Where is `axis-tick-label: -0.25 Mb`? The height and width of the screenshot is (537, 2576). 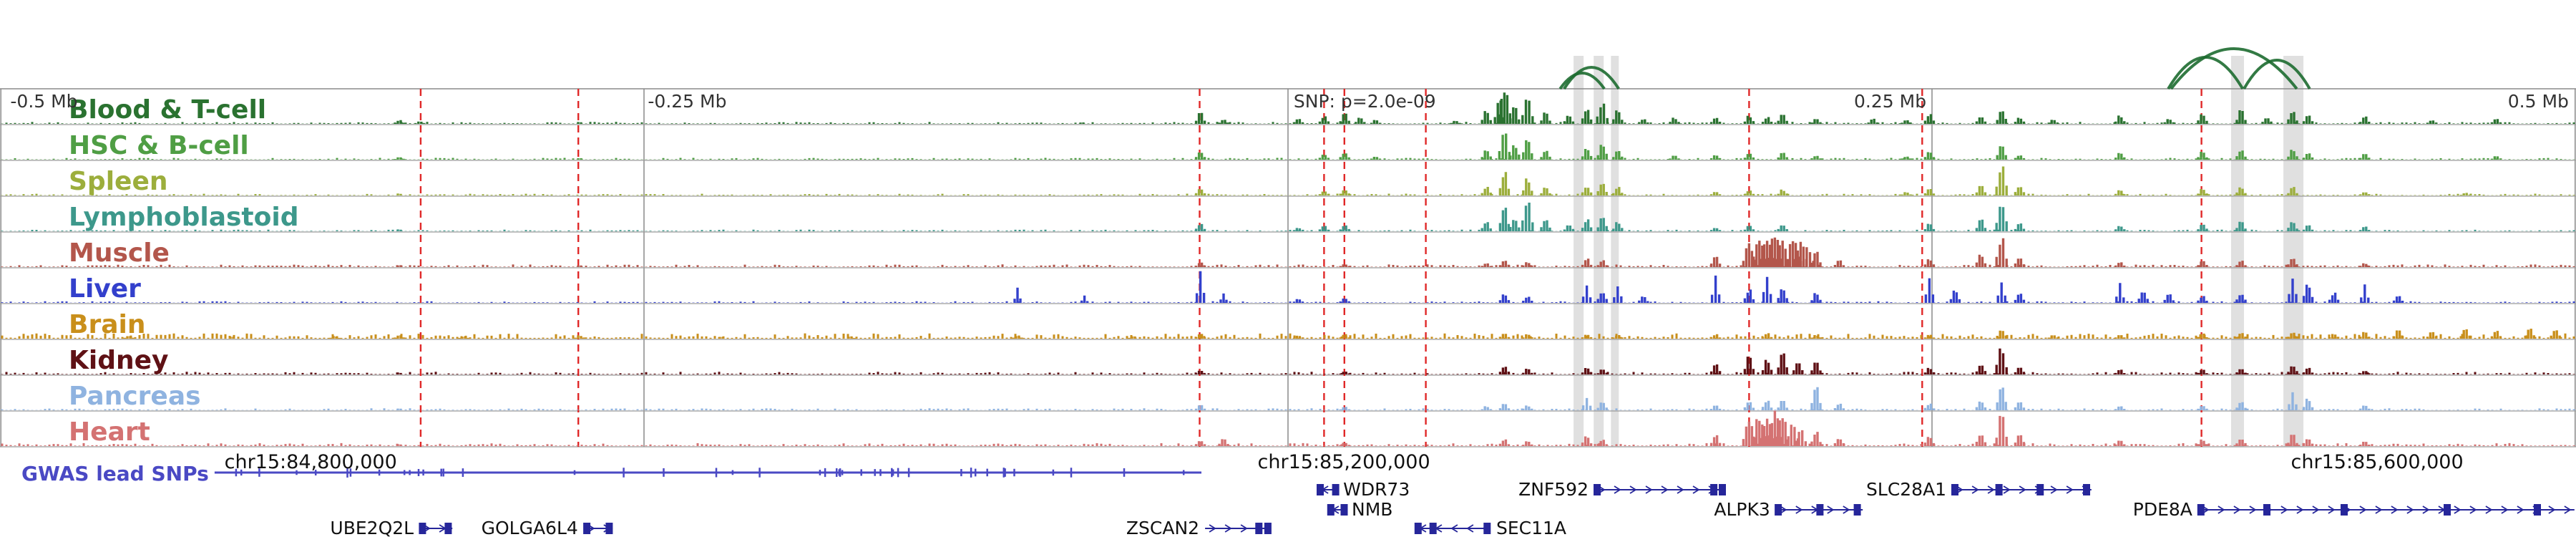
axis-tick-label: -0.25 Mb is located at coordinates (687, 101).